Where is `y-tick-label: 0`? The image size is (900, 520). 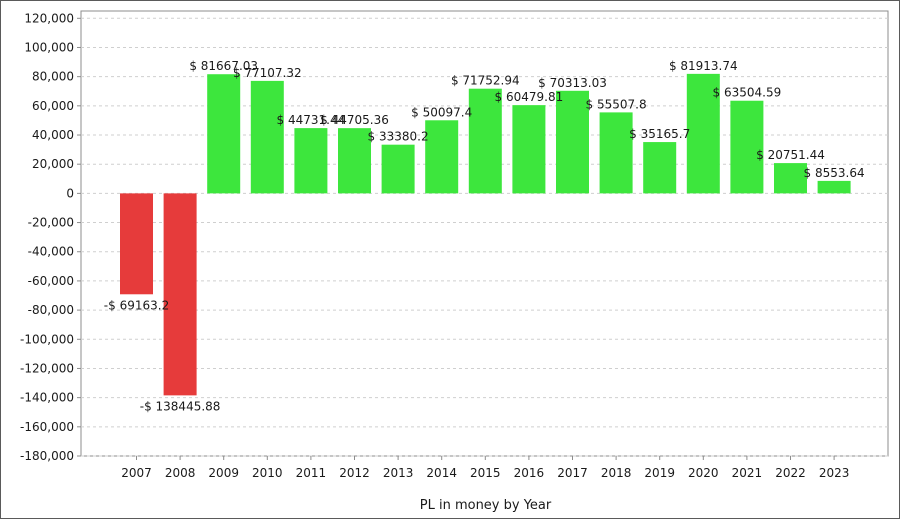 y-tick-label: 0 is located at coordinates (70, 193).